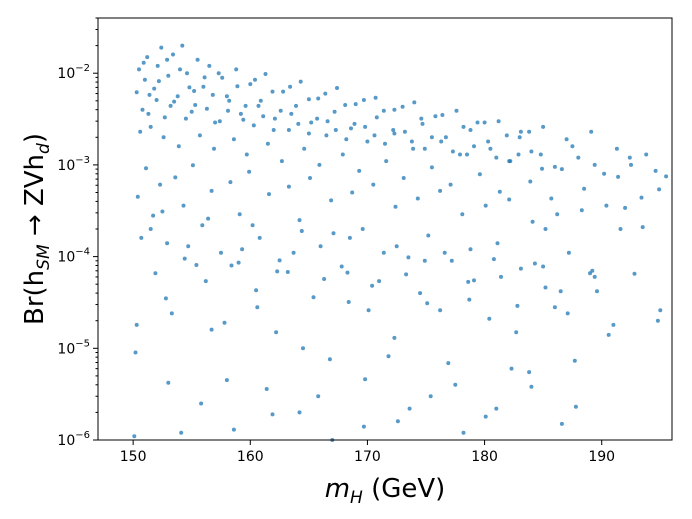 The width and height of the screenshot is (692, 519). Describe the element at coordinates (367, 457) in the screenshot. I see `x-tick-label: 170` at that location.